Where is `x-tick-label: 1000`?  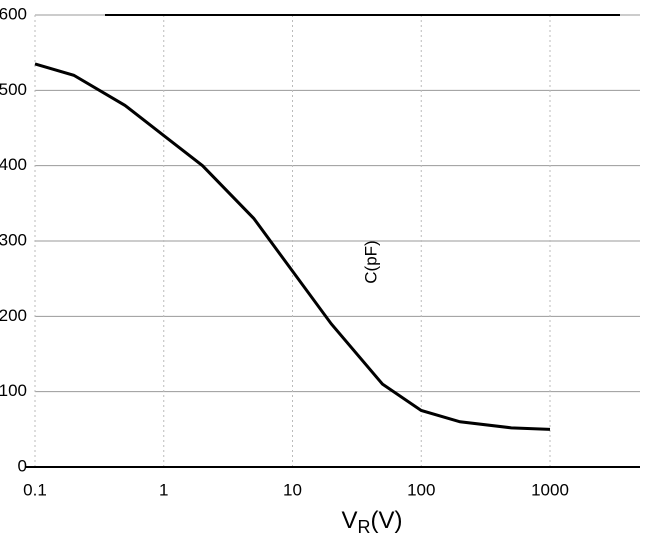 x-tick-label: 1000 is located at coordinates (550, 489).